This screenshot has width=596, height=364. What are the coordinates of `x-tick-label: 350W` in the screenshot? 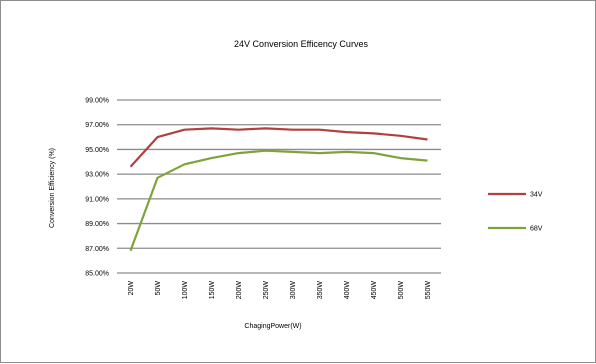 It's located at (320, 290).